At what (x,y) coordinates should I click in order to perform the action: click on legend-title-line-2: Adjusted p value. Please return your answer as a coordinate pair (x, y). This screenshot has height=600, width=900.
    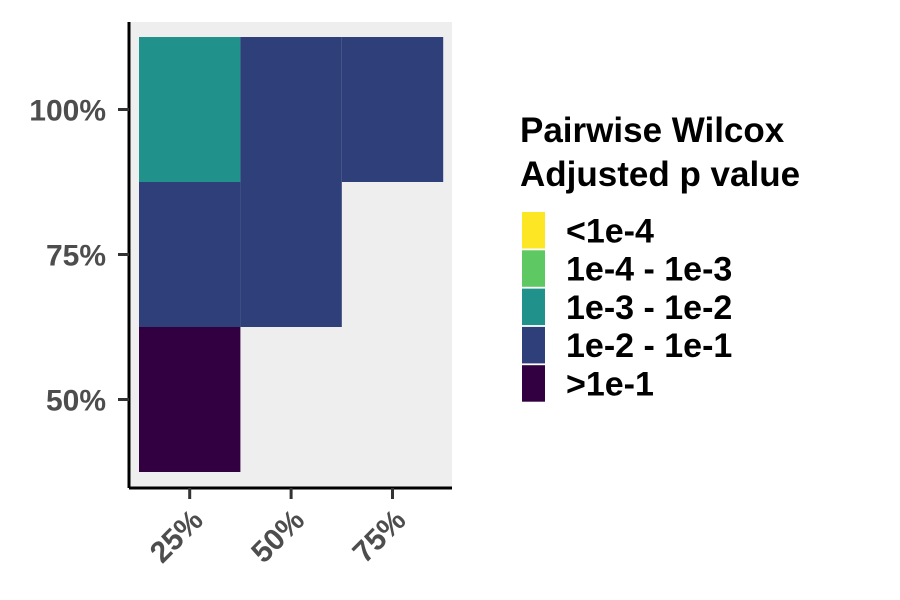
    Looking at the image, I should click on (660, 174).